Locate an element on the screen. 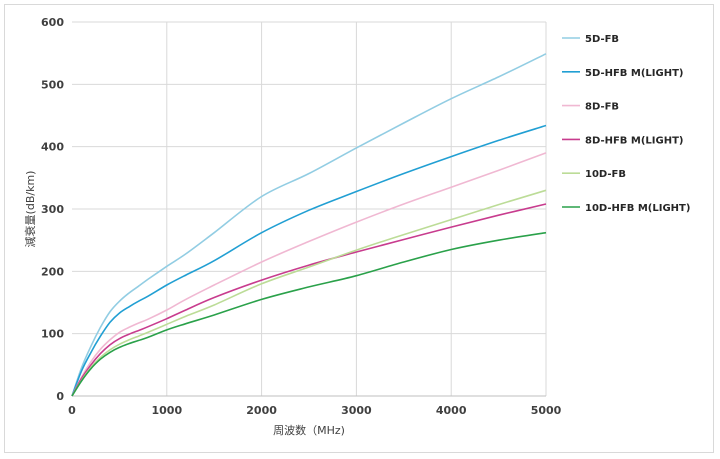 This screenshot has width=720, height=459. y-axis-label: 減衰量(dB/km) is located at coordinates (30, 209).